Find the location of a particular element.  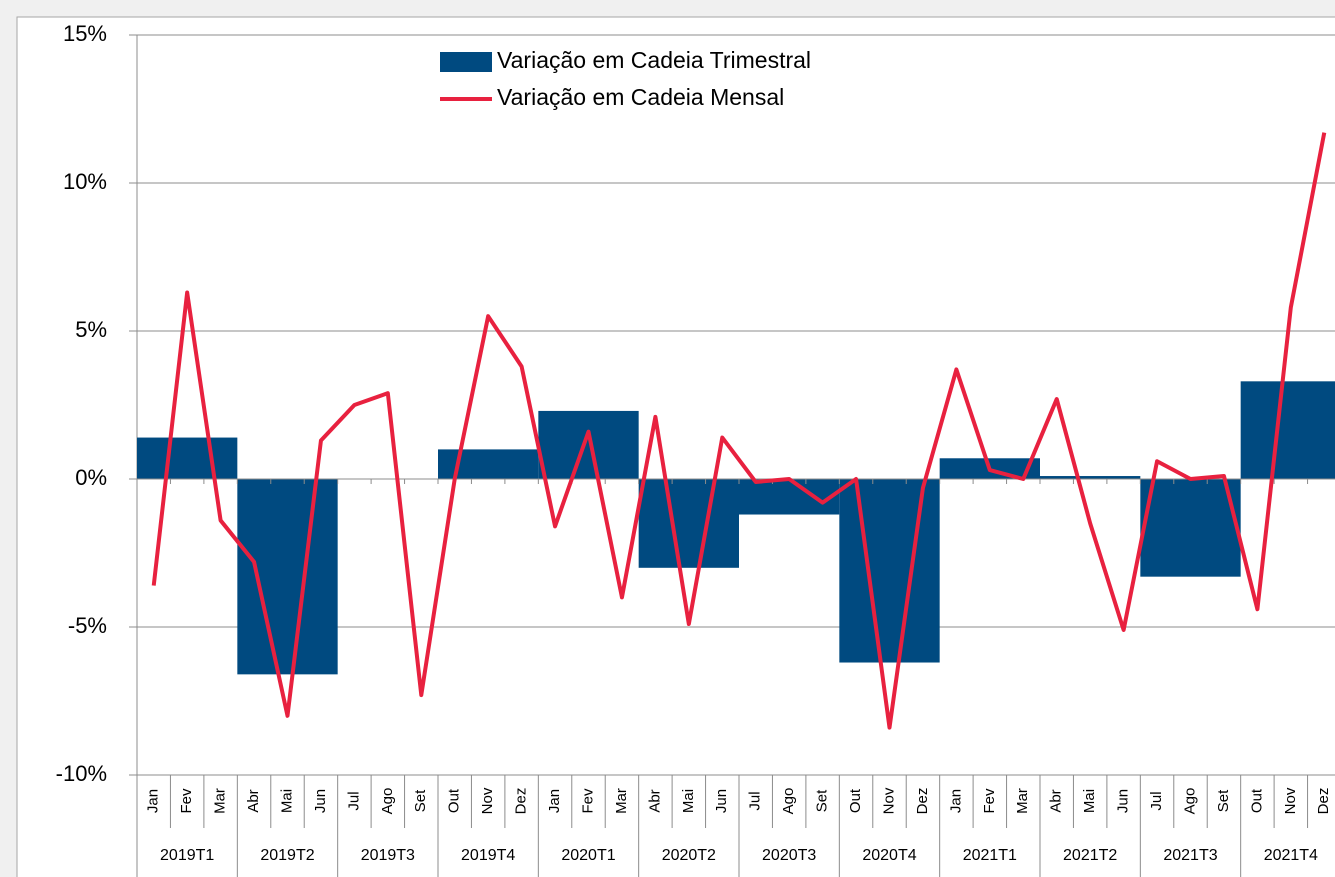

quarter-label: 2019T2 is located at coordinates (287, 855).